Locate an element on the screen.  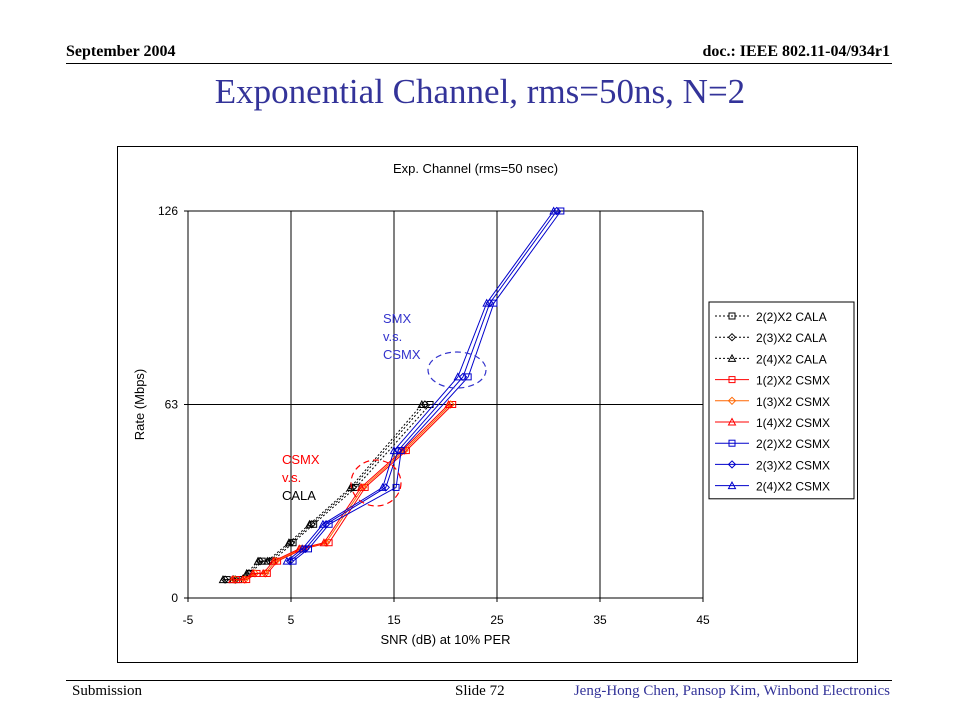
y-axis-label: Rate (Mbps) is located at coordinates (139, 405).